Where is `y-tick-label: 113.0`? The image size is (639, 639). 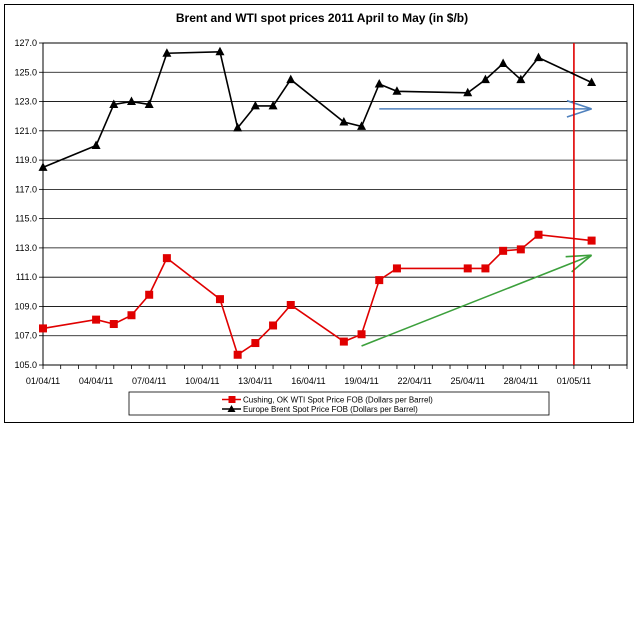 y-tick-label: 113.0 is located at coordinates (26, 248).